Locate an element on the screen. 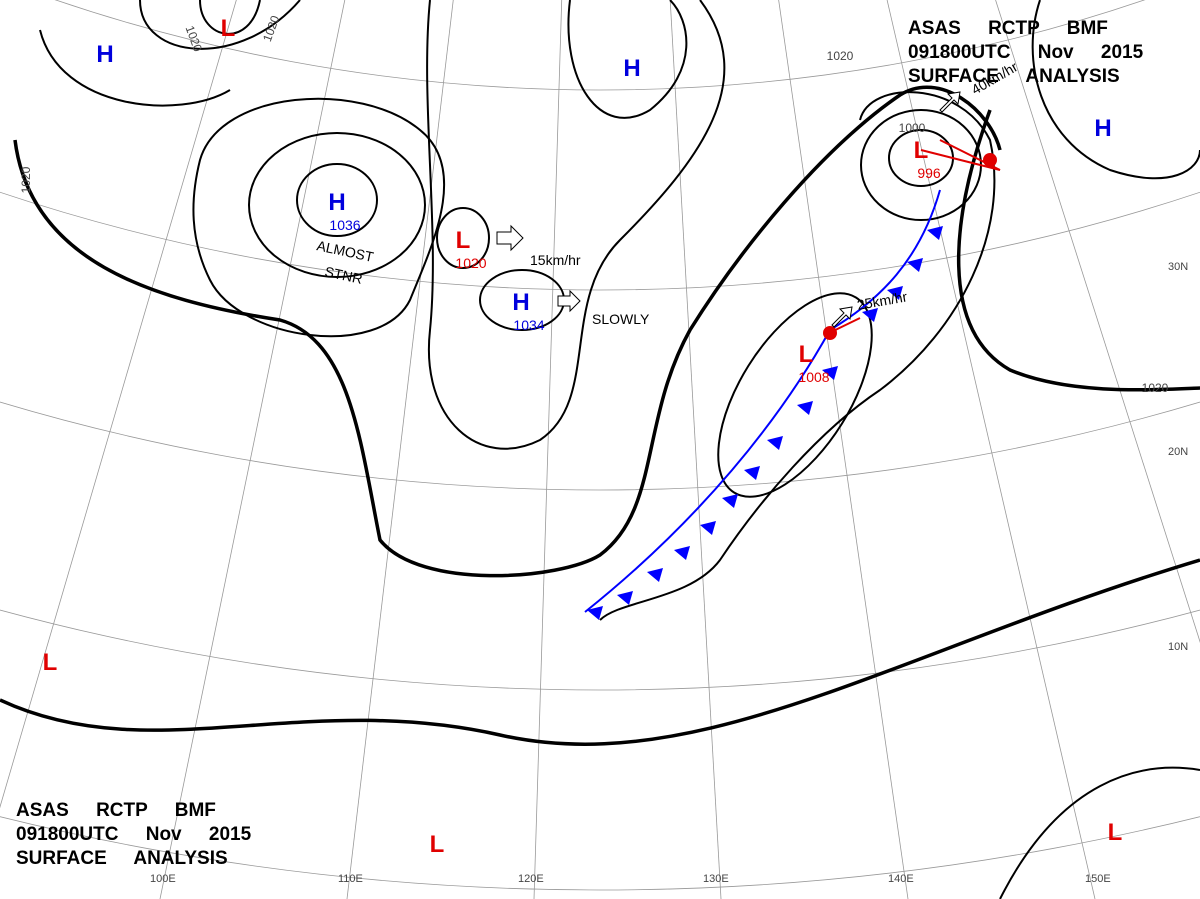  motion-arrows is located at coordinates (728, 209).